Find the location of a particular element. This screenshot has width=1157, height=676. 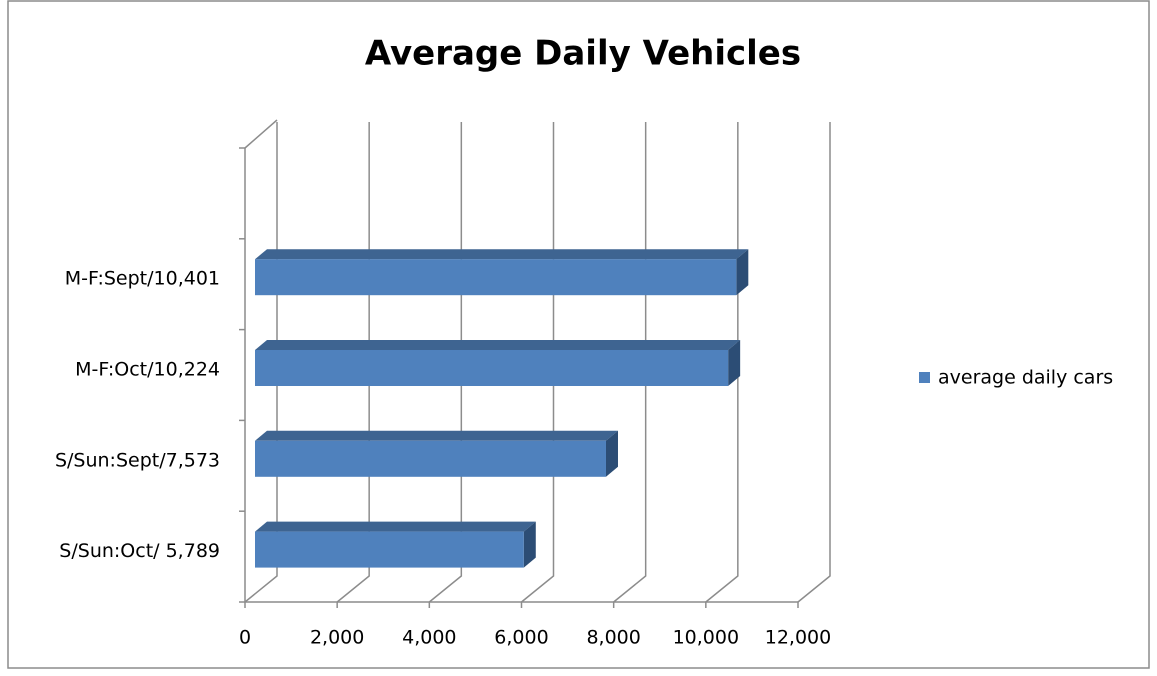

x-tick-label: 8,000 is located at coordinates (613, 638).